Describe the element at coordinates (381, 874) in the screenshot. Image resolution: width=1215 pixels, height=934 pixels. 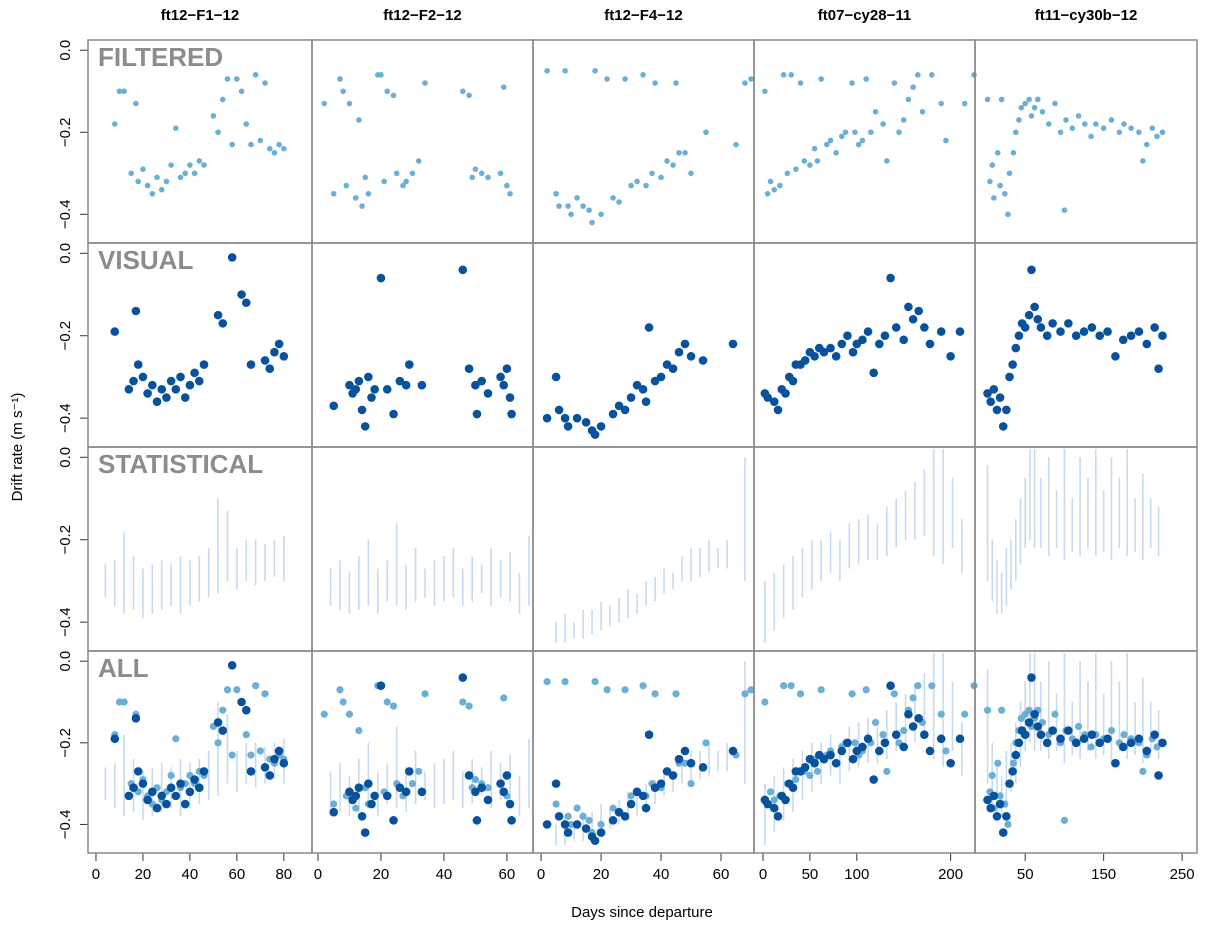
I see `x-tick-label: 20` at that location.